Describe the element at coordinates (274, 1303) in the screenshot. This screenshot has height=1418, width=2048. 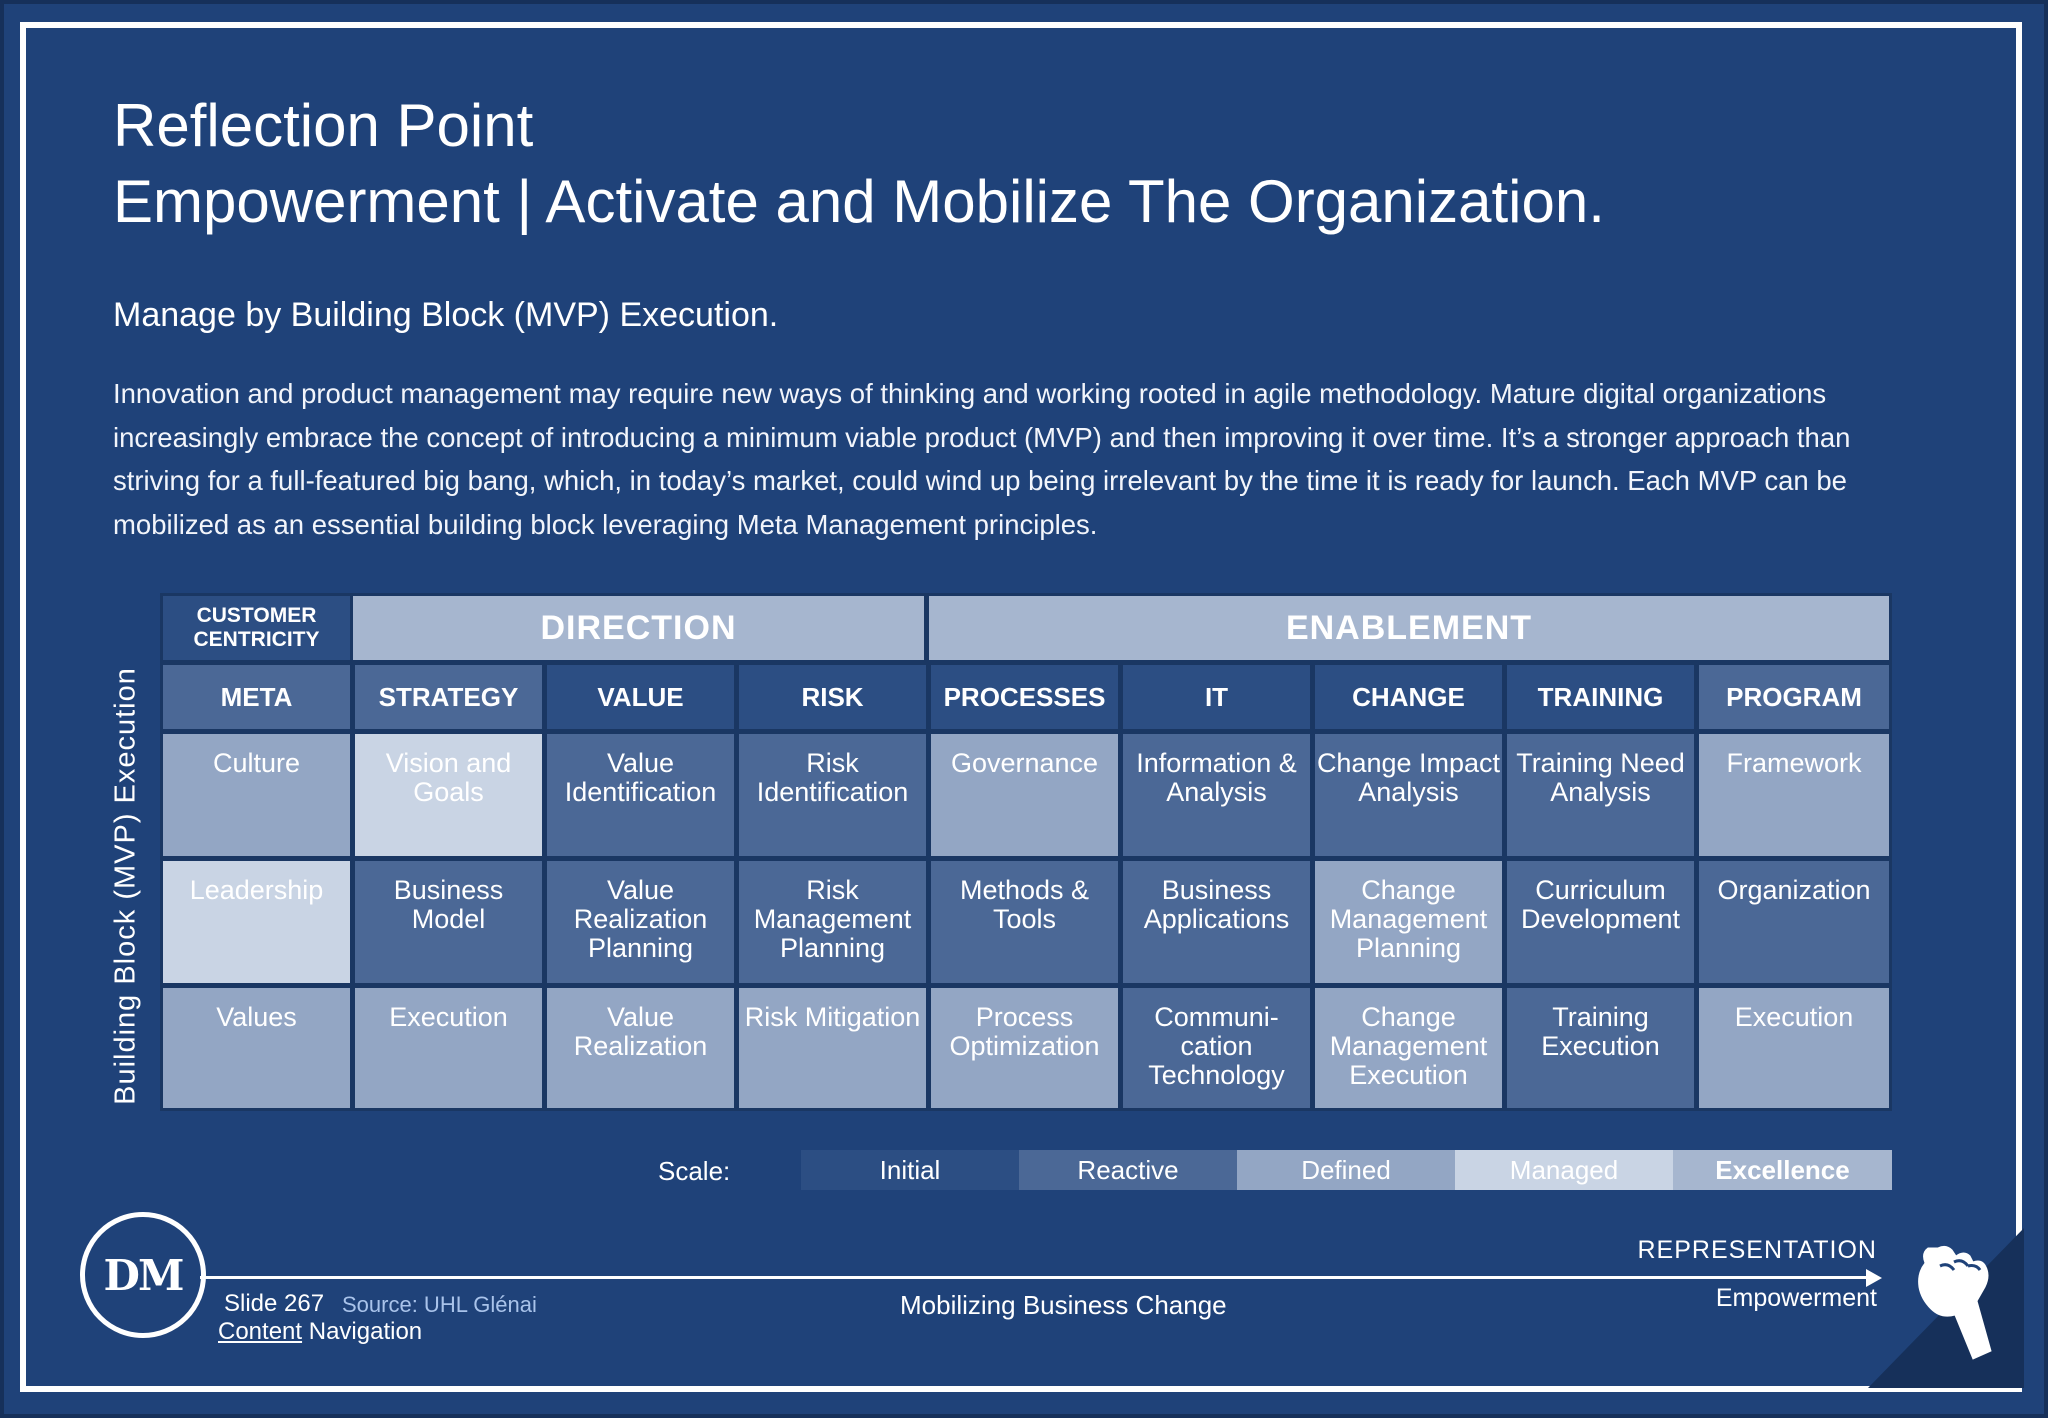
I see `slide-number: Slide 267` at that location.